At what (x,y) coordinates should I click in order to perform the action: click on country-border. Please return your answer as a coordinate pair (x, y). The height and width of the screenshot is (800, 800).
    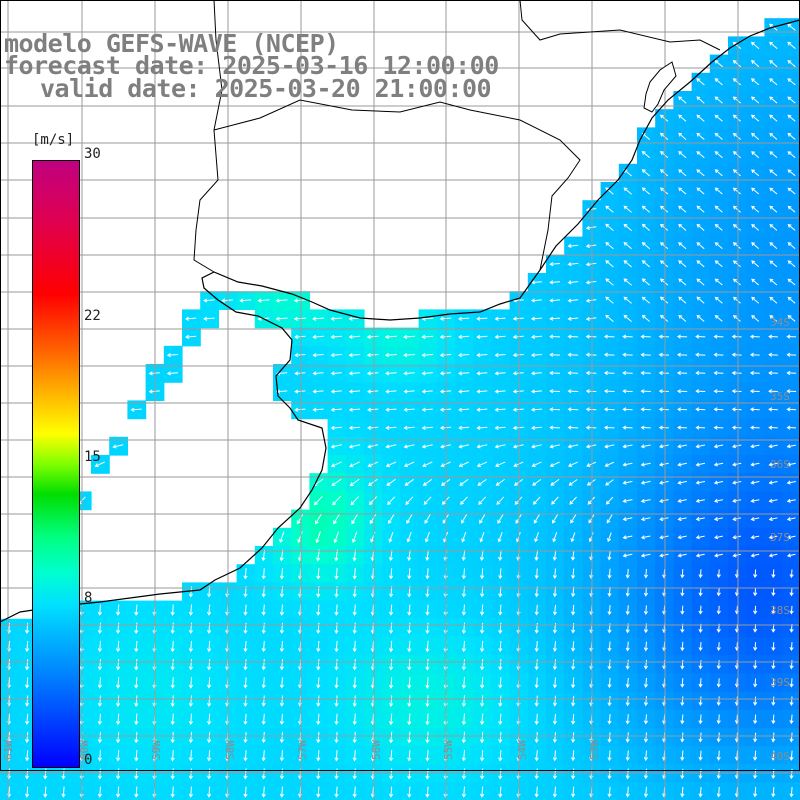
    Looking at the image, I should click on (620, 25).